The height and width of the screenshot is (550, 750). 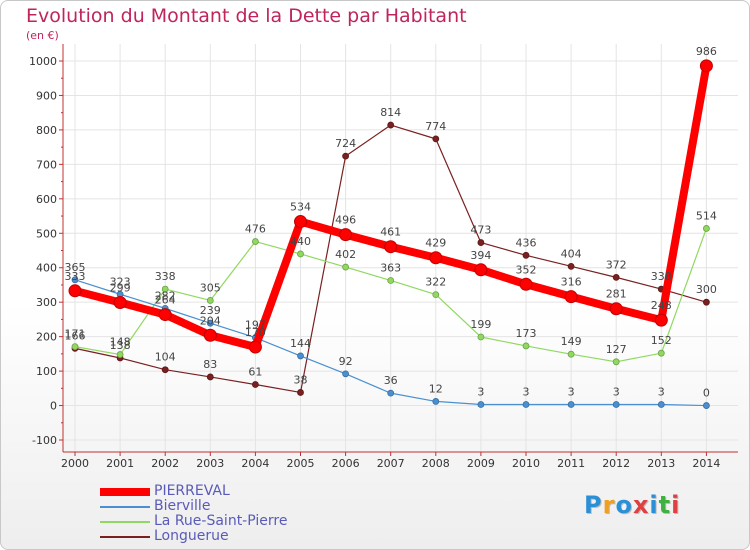 What do you see at coordinates (706, 463) in the screenshot?
I see `tick-label-x: 2014` at bounding box center [706, 463].